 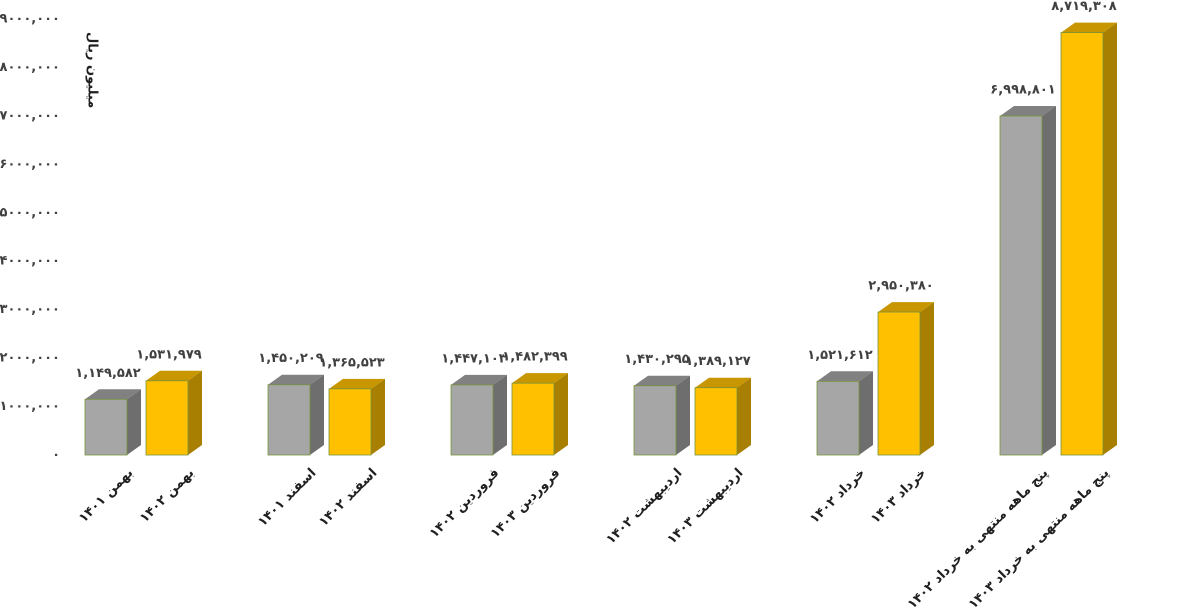 What do you see at coordinates (30, 67) in the screenshot?
I see `y-tick-label: ۸۰۰۰,۰۰۰` at bounding box center [30, 67].